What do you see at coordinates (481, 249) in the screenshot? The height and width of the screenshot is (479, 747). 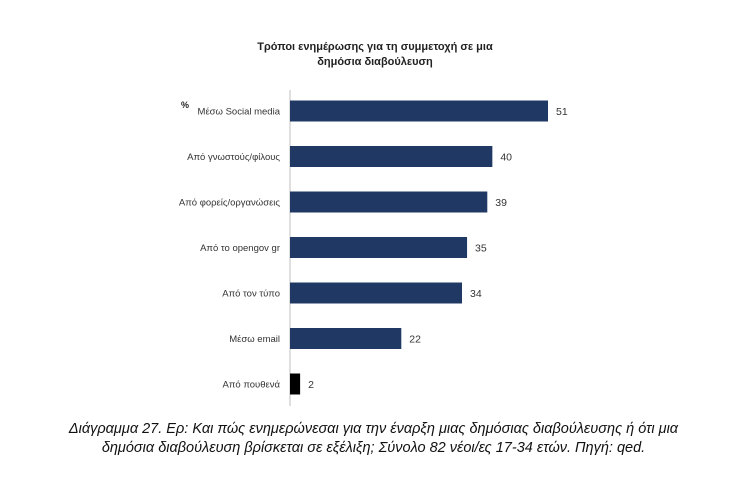 I see `value-label-3: 35` at bounding box center [481, 249].